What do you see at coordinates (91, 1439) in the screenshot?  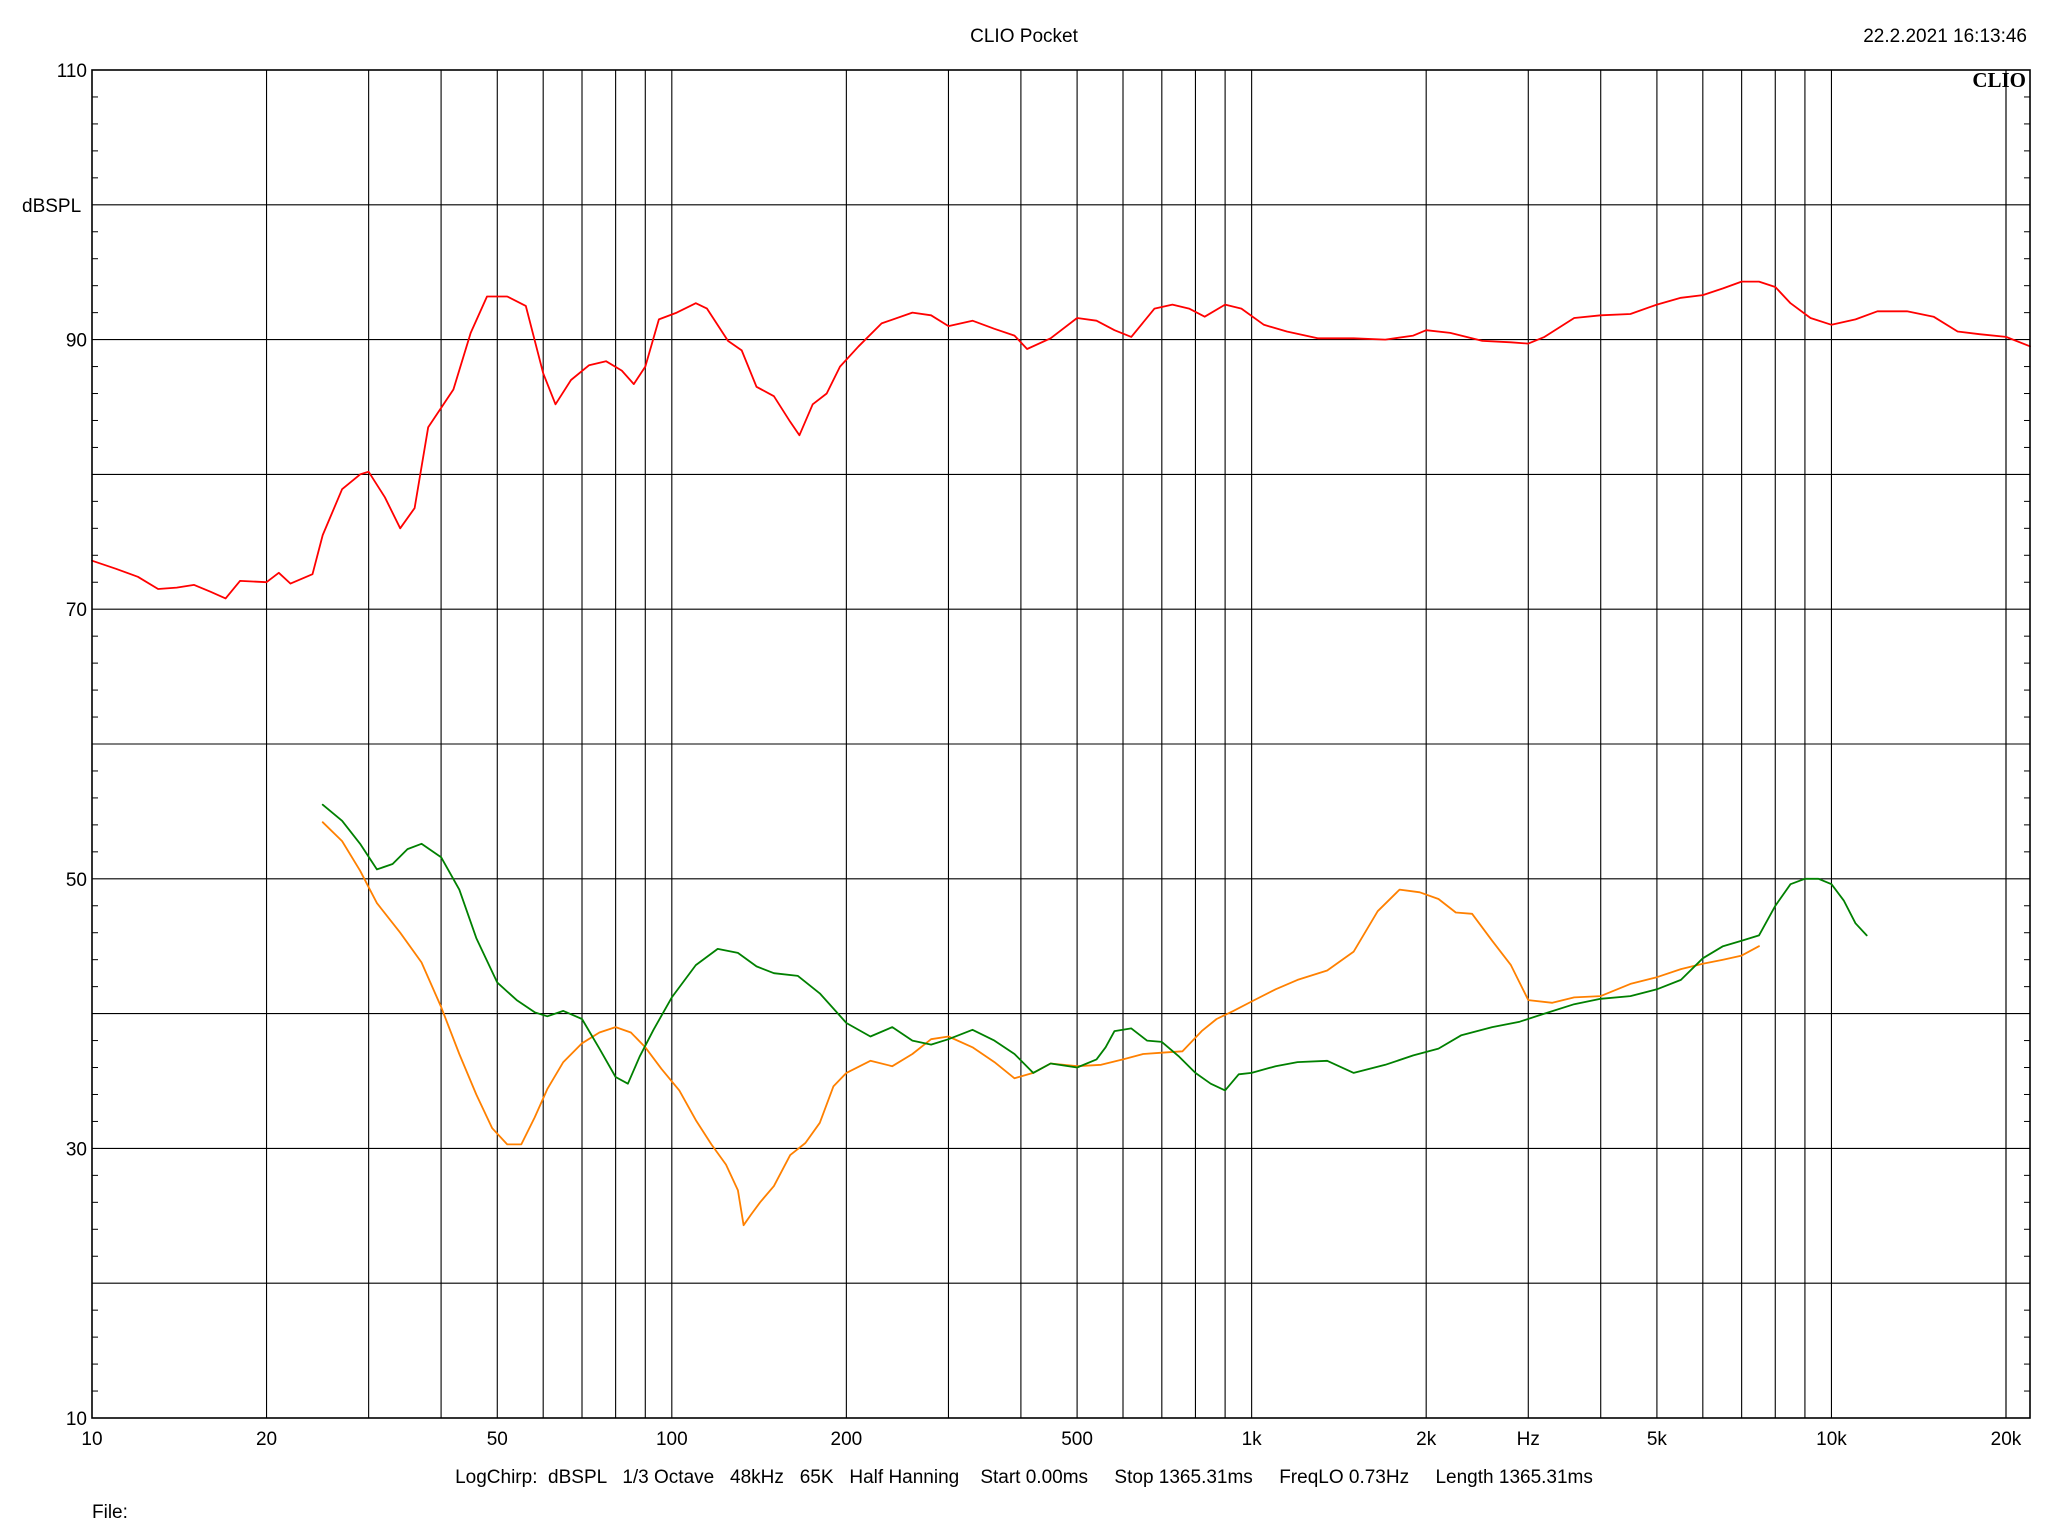 I see `x-tick-label: 10` at bounding box center [91, 1439].